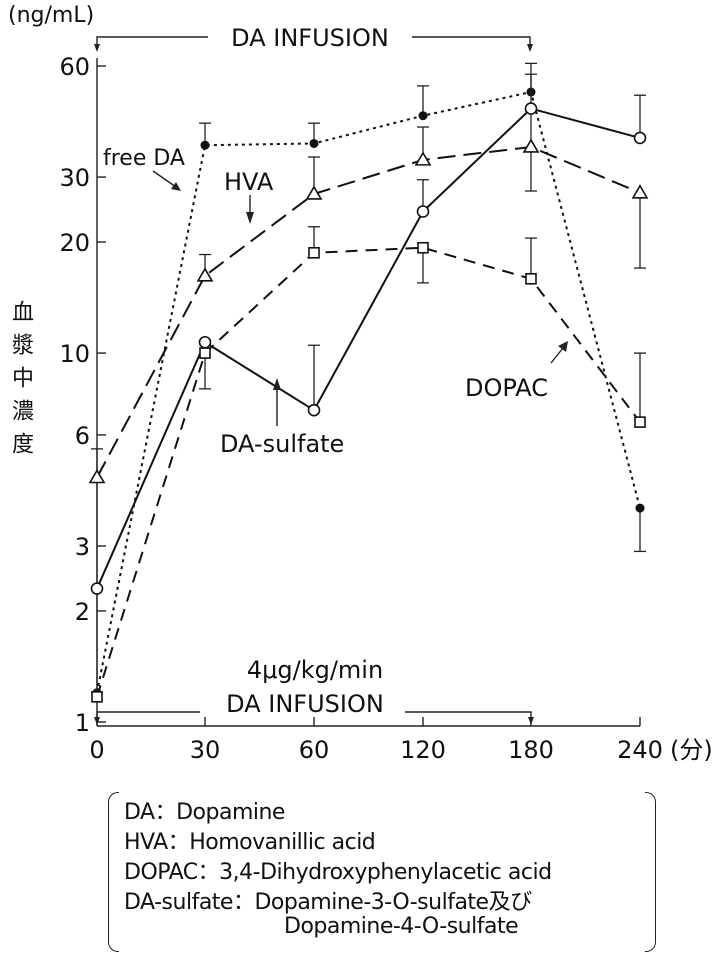 Image resolution: width=720 pixels, height=962 pixels. What do you see at coordinates (328, 902) in the screenshot?
I see `legend-item: DA-sulfate：Dopamine-3-O-sulfate及び` at bounding box center [328, 902].